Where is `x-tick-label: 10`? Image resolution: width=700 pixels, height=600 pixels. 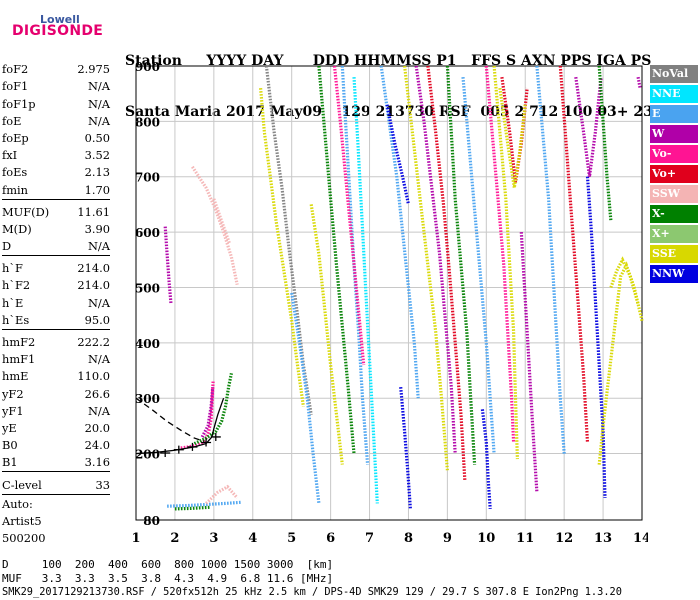 x-tick-label: 10 is located at coordinates (486, 538).